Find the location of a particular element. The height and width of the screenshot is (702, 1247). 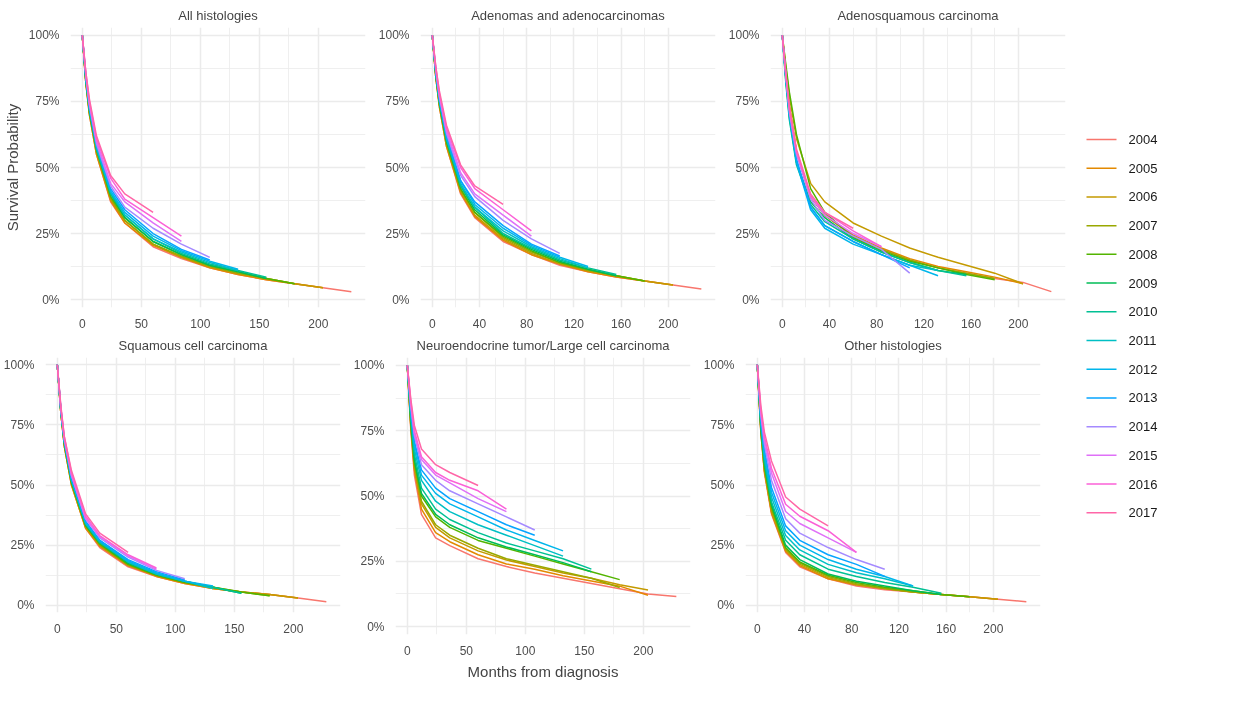

y-axis-title: Survival Probability is located at coordinates (12, 167).